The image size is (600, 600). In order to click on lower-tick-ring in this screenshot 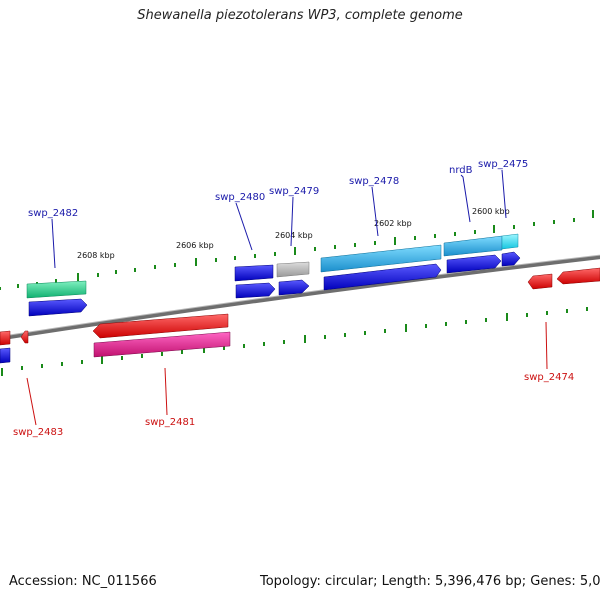, I will do `click(294, 341)`.